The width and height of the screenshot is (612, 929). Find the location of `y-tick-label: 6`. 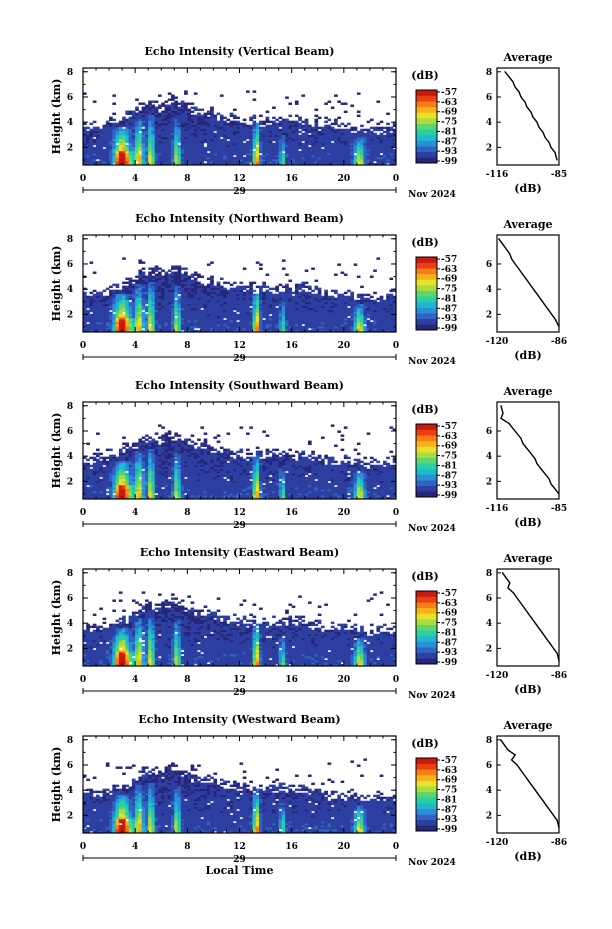

y-tick-label: 6 is located at coordinates (70, 98).